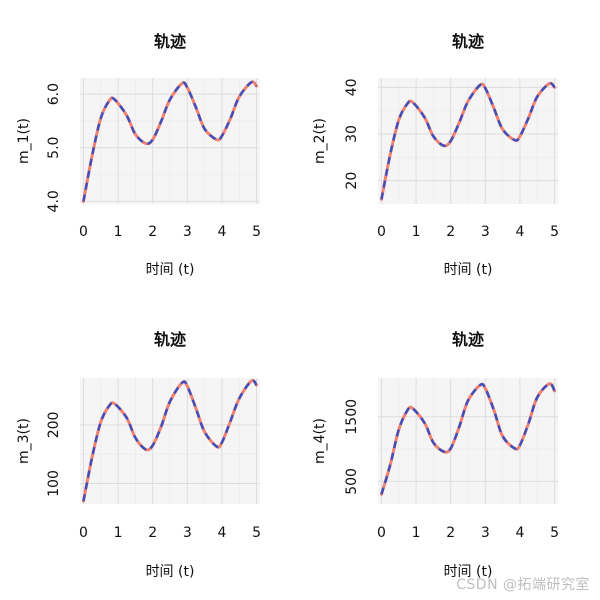  Describe the element at coordinates (54, 148) in the screenshot. I see `y-tick-label: 5.0` at that location.